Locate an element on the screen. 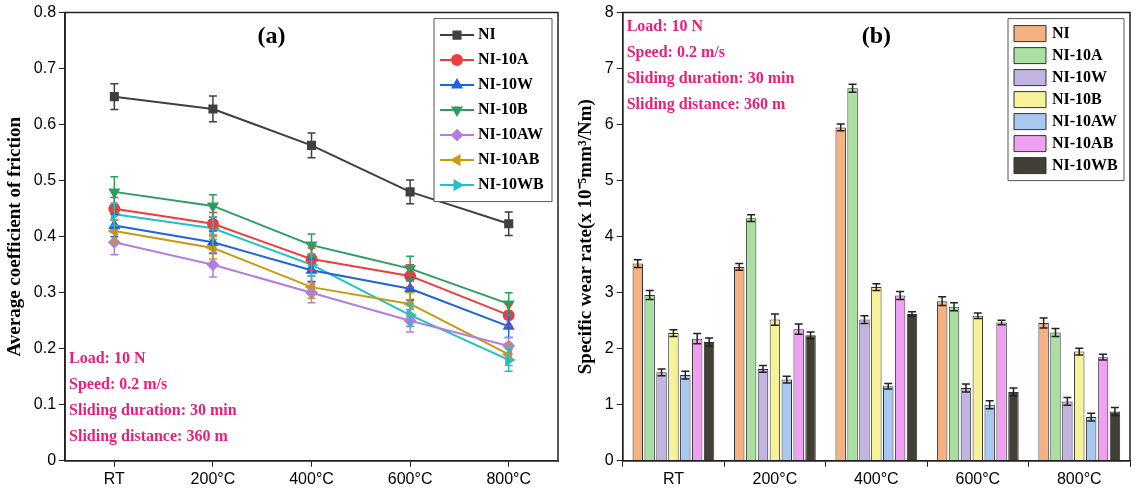 The image size is (1138, 496). y-tick-label: 5 is located at coordinates (609, 180).